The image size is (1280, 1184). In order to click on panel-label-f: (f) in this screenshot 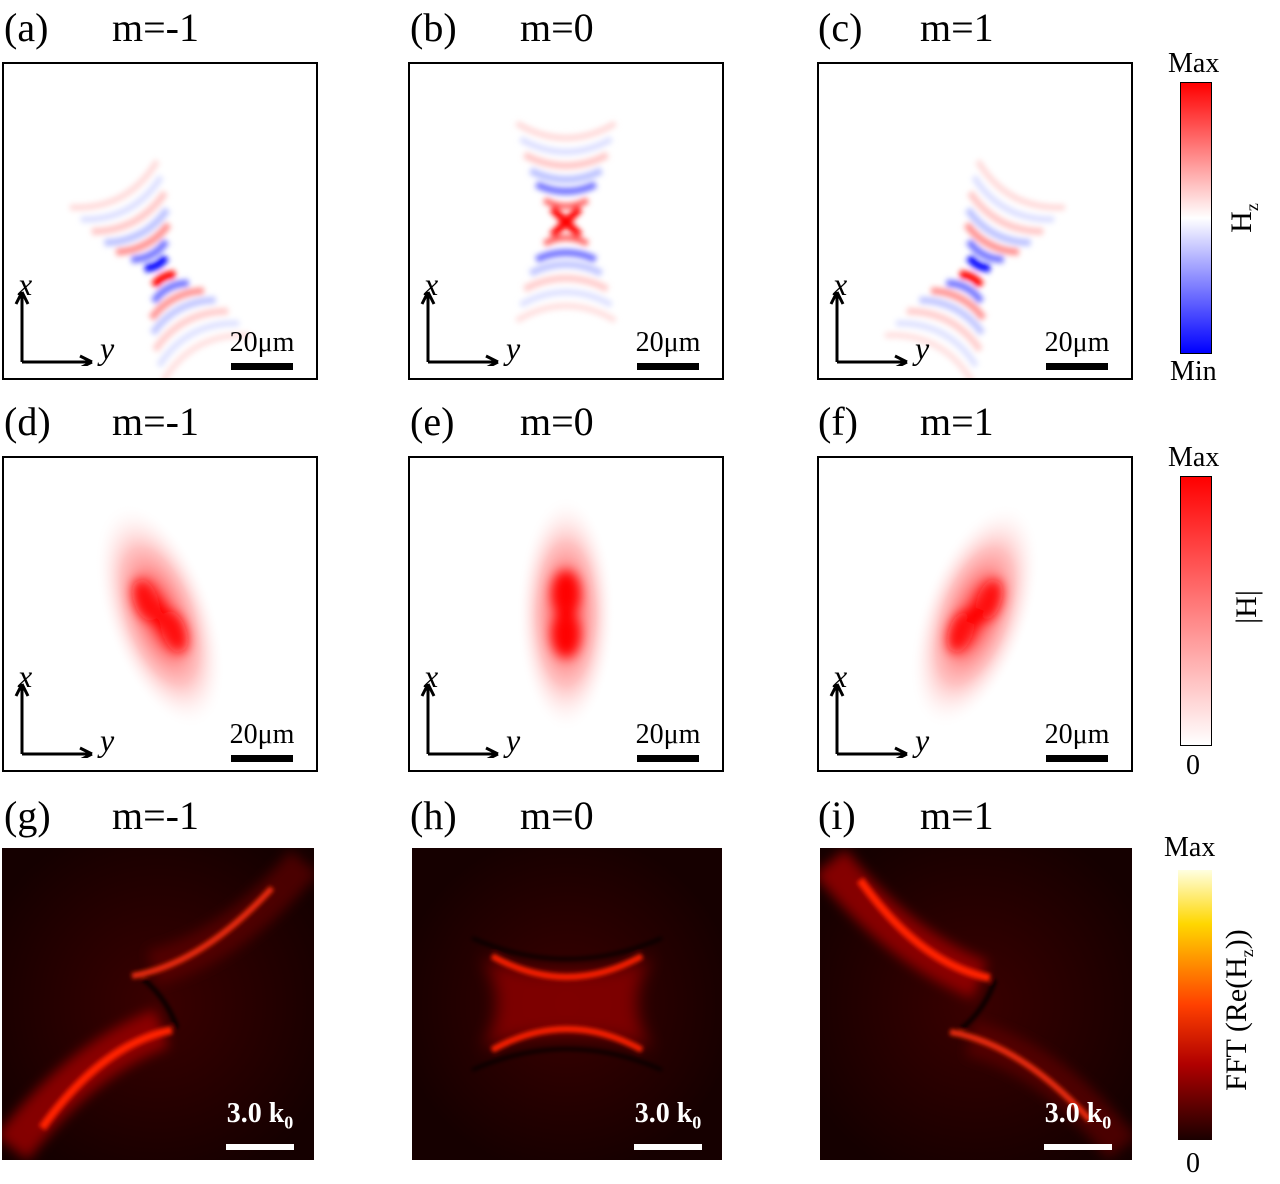, I will do `click(838, 421)`.